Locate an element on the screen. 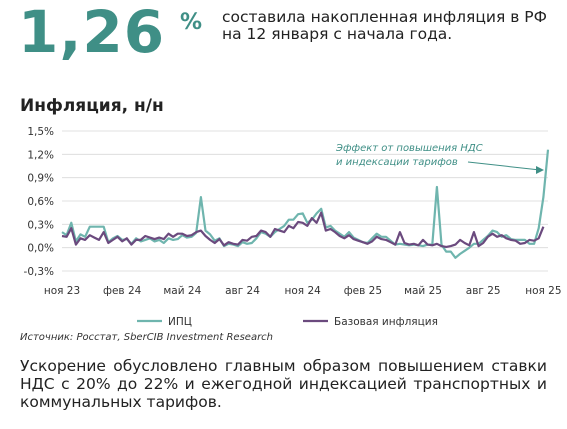  y-tick-label: 0,9% is located at coordinates (40, 179).